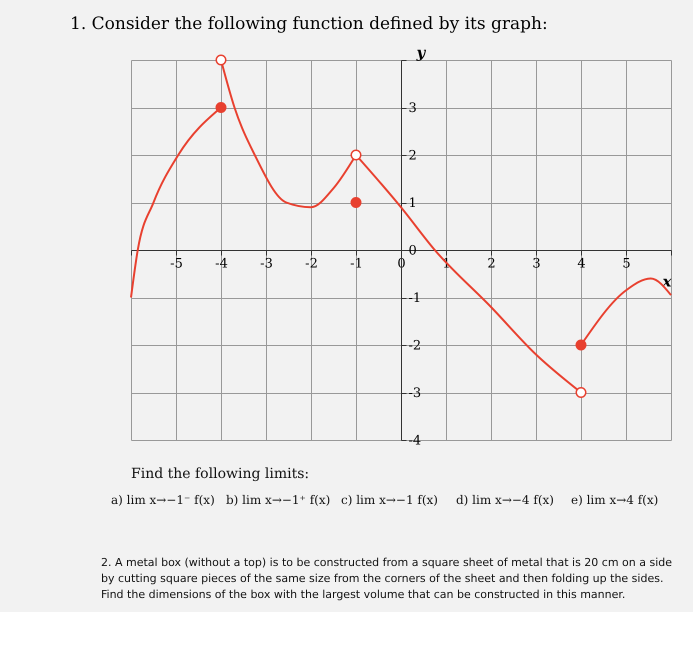 This screenshot has width=700, height=672. I want to click on y-tick-label: -4, so click(415, 441).